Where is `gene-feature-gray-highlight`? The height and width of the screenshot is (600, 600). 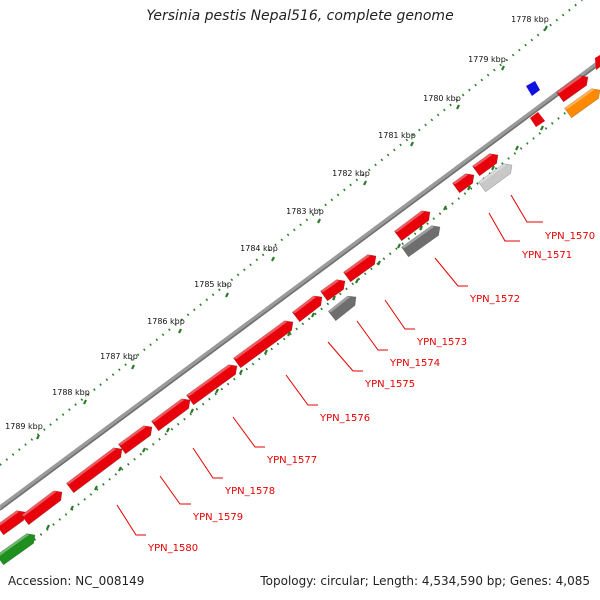 gene-feature-gray-highlight is located at coordinates (339, 304).